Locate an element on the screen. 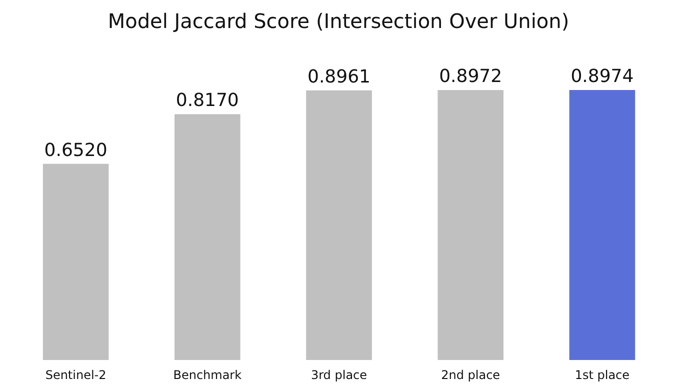 The height and width of the screenshot is (390, 677). data-label: 0.6520 is located at coordinates (76, 150).